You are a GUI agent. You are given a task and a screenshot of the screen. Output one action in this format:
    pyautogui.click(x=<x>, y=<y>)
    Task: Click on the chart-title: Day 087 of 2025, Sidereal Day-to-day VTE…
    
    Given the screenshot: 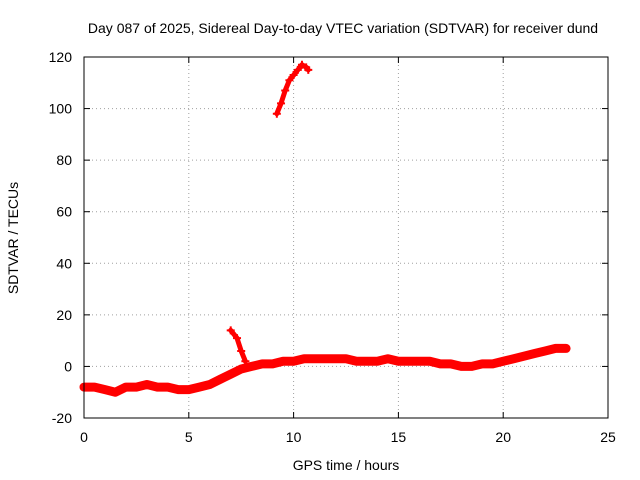 What is the action you would take?
    pyautogui.click(x=343, y=28)
    